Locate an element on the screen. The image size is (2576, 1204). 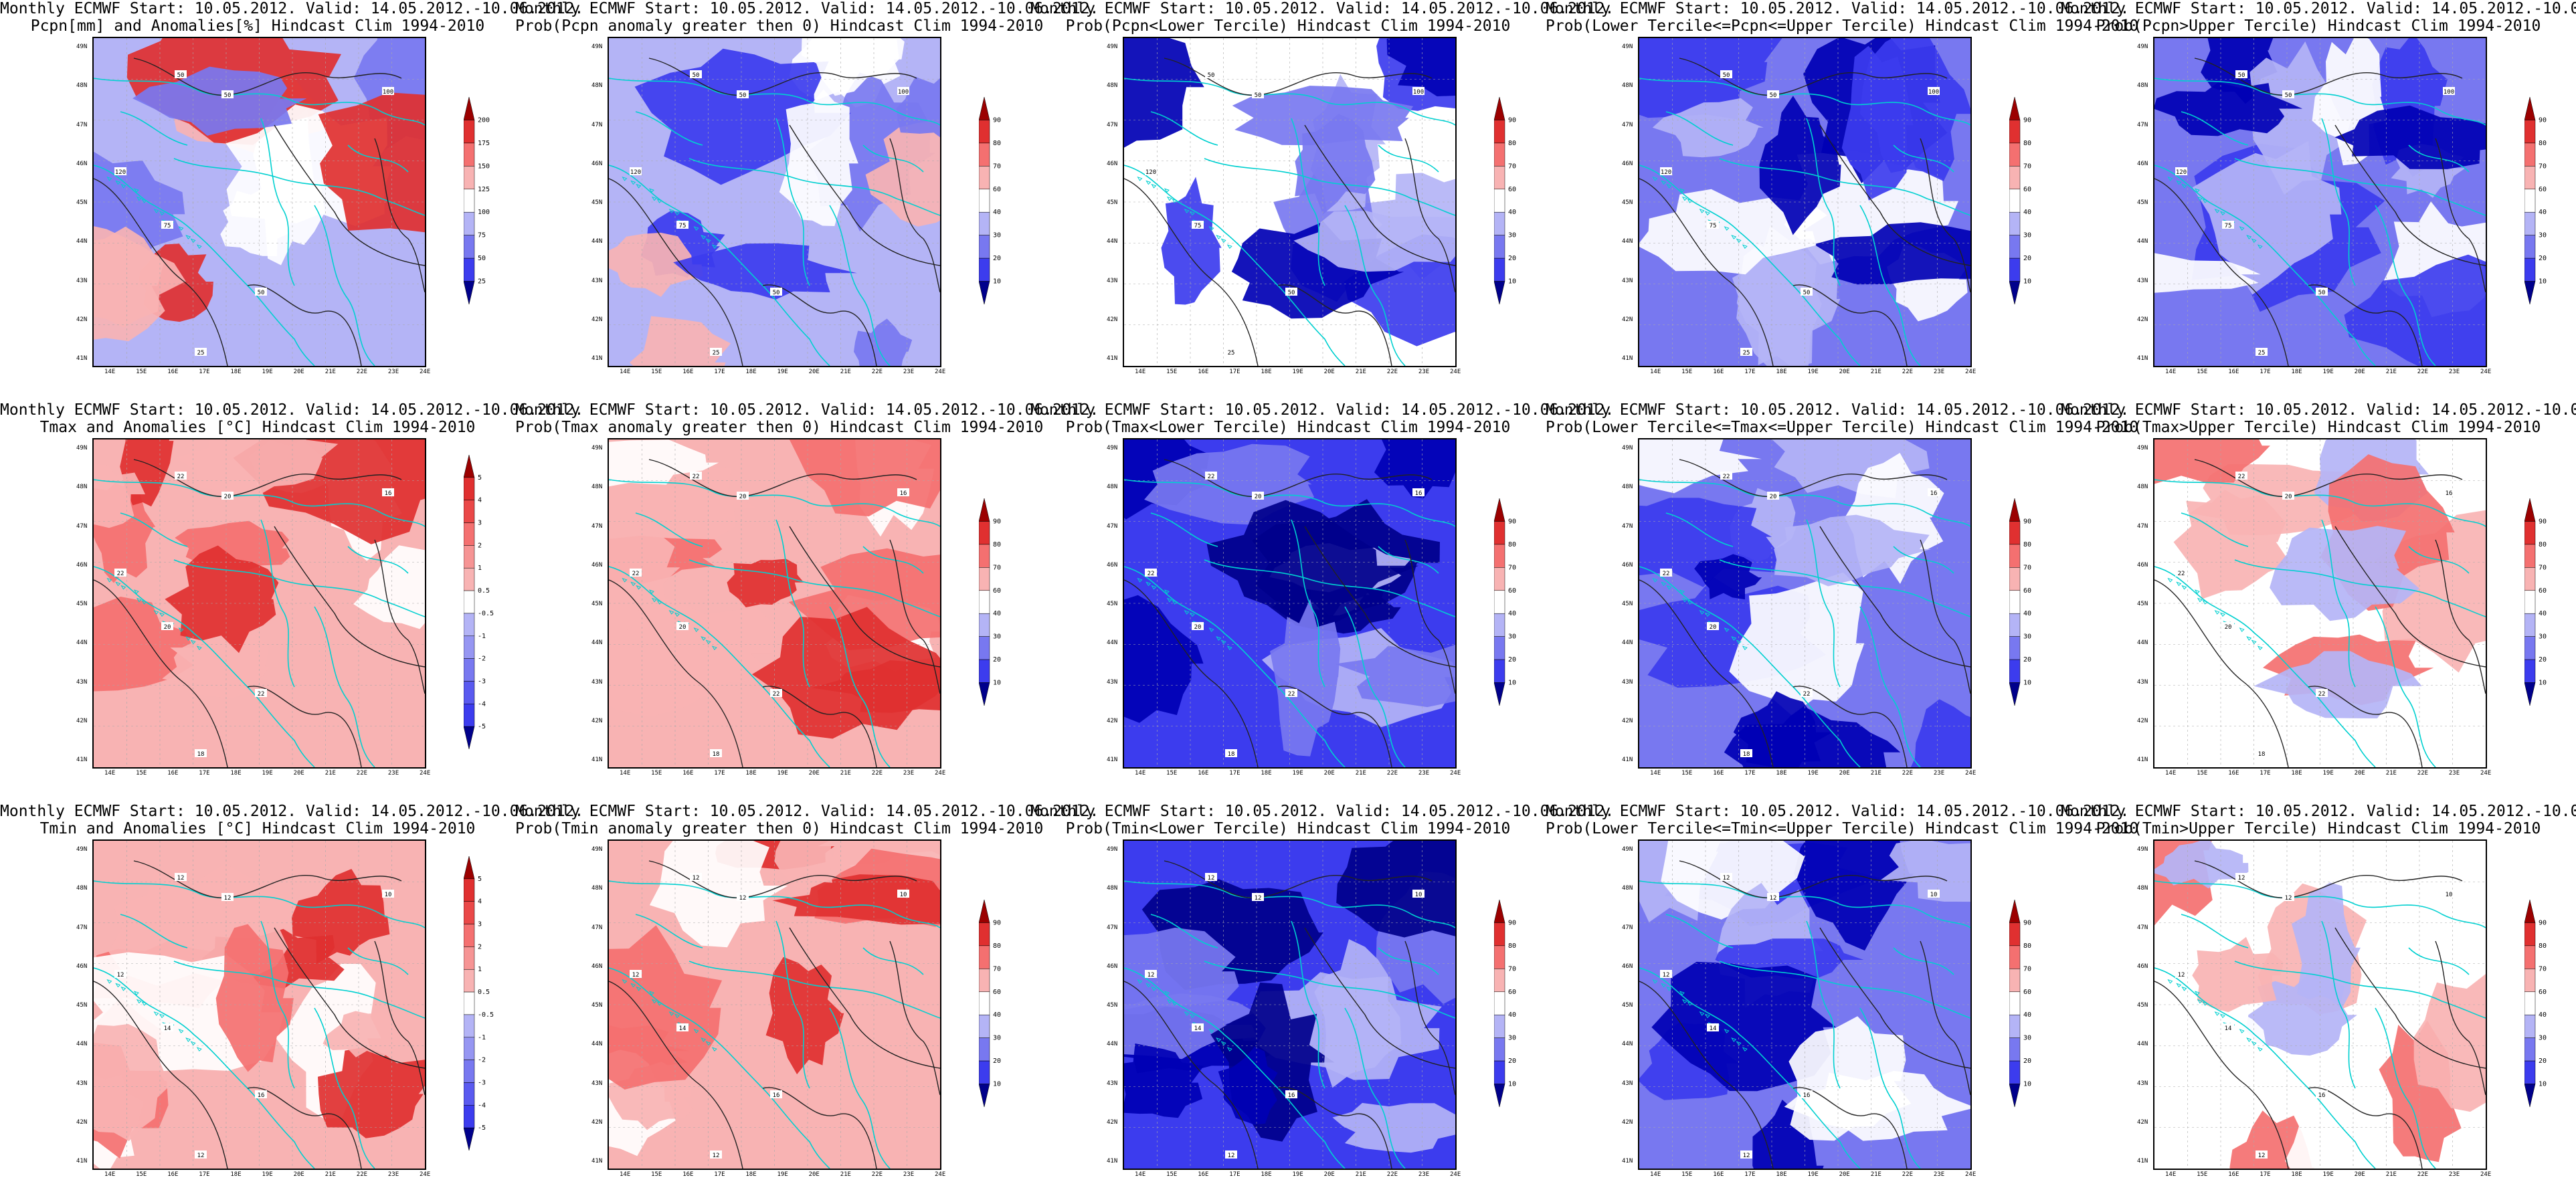
colorbar-tick-label: -3 is located at coordinates (482, 681).